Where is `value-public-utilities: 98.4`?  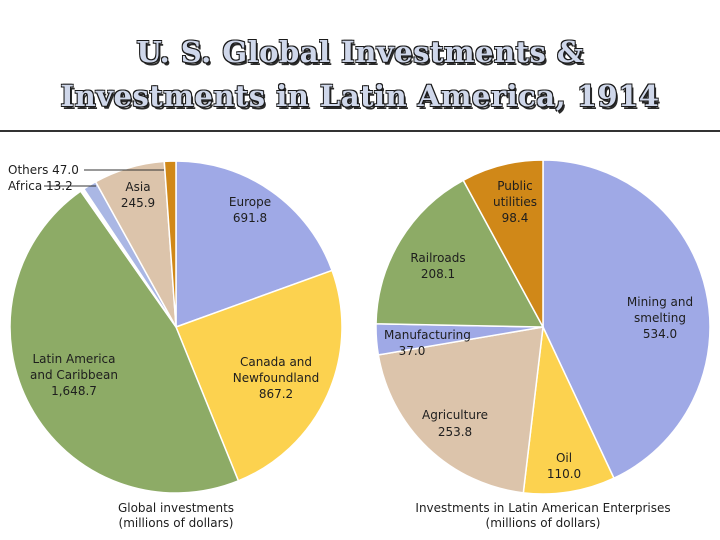
value-public-utilities: 98.4 is located at coordinates (515, 218).